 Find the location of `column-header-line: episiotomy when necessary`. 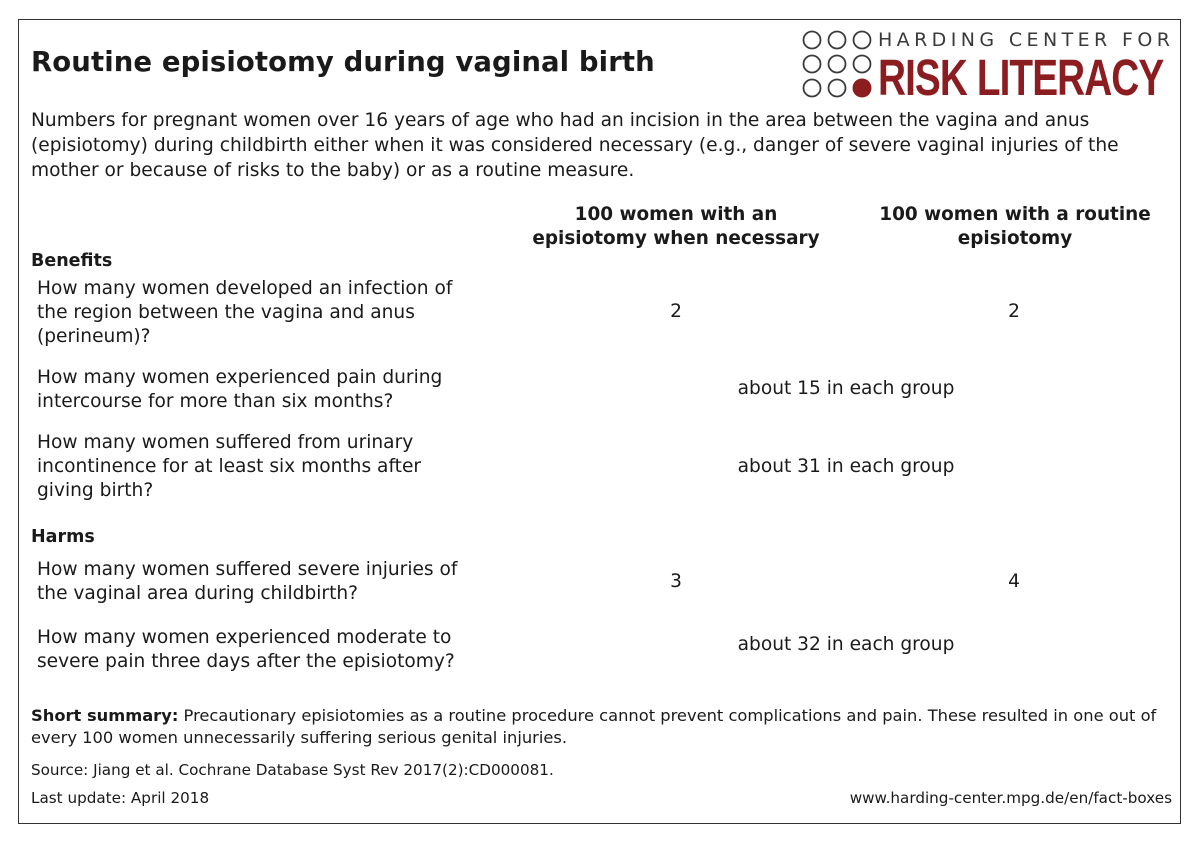

column-header-line: episiotomy when necessary is located at coordinates (676, 238).